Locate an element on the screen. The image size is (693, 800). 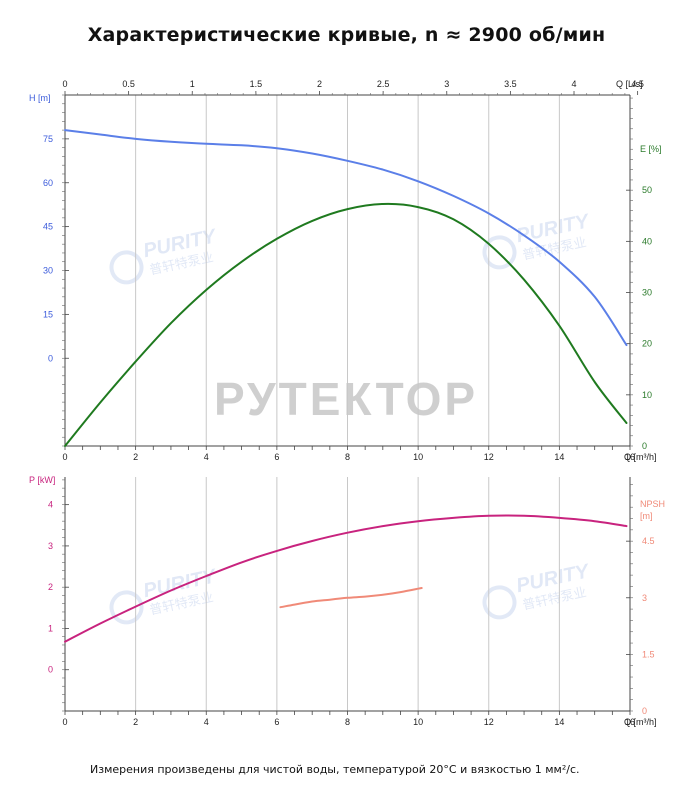
y-right-tick-label: 3 is located at coordinates (644, 598).